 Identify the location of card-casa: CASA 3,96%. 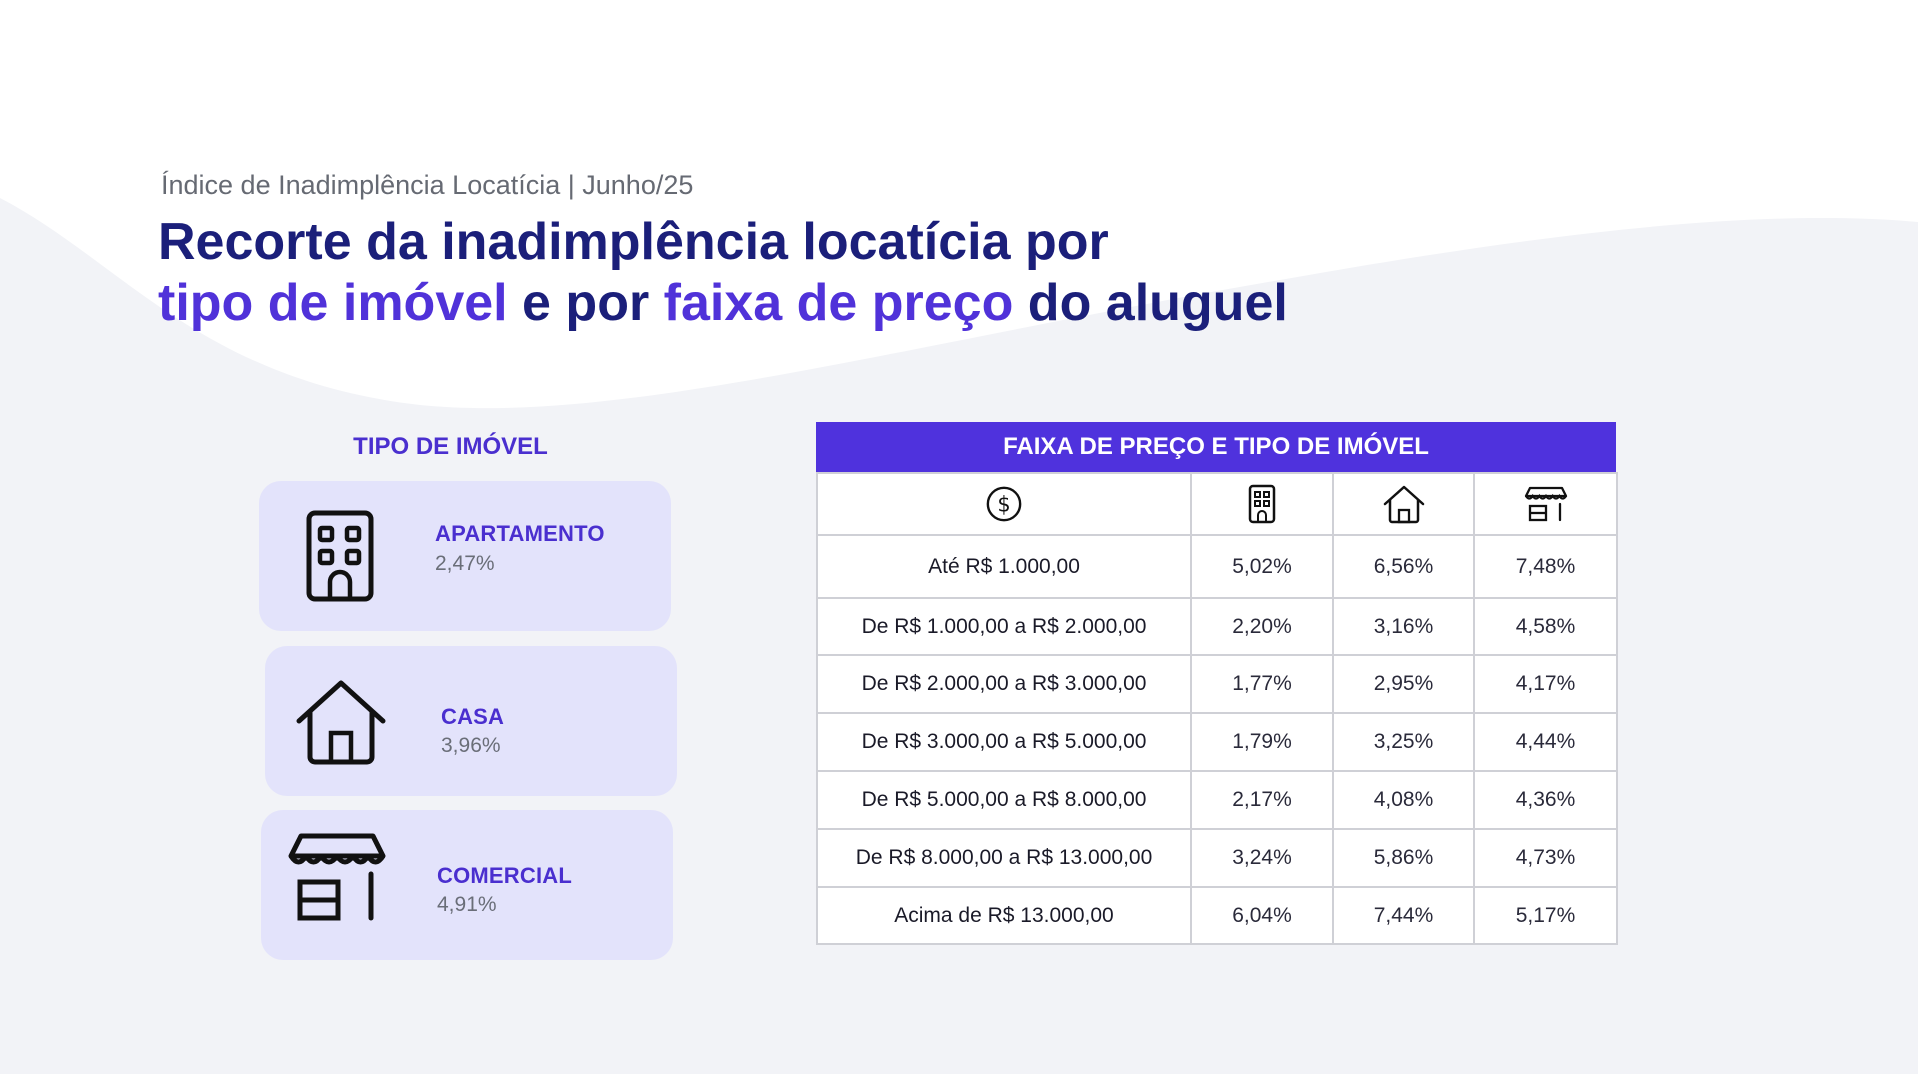
(471, 721).